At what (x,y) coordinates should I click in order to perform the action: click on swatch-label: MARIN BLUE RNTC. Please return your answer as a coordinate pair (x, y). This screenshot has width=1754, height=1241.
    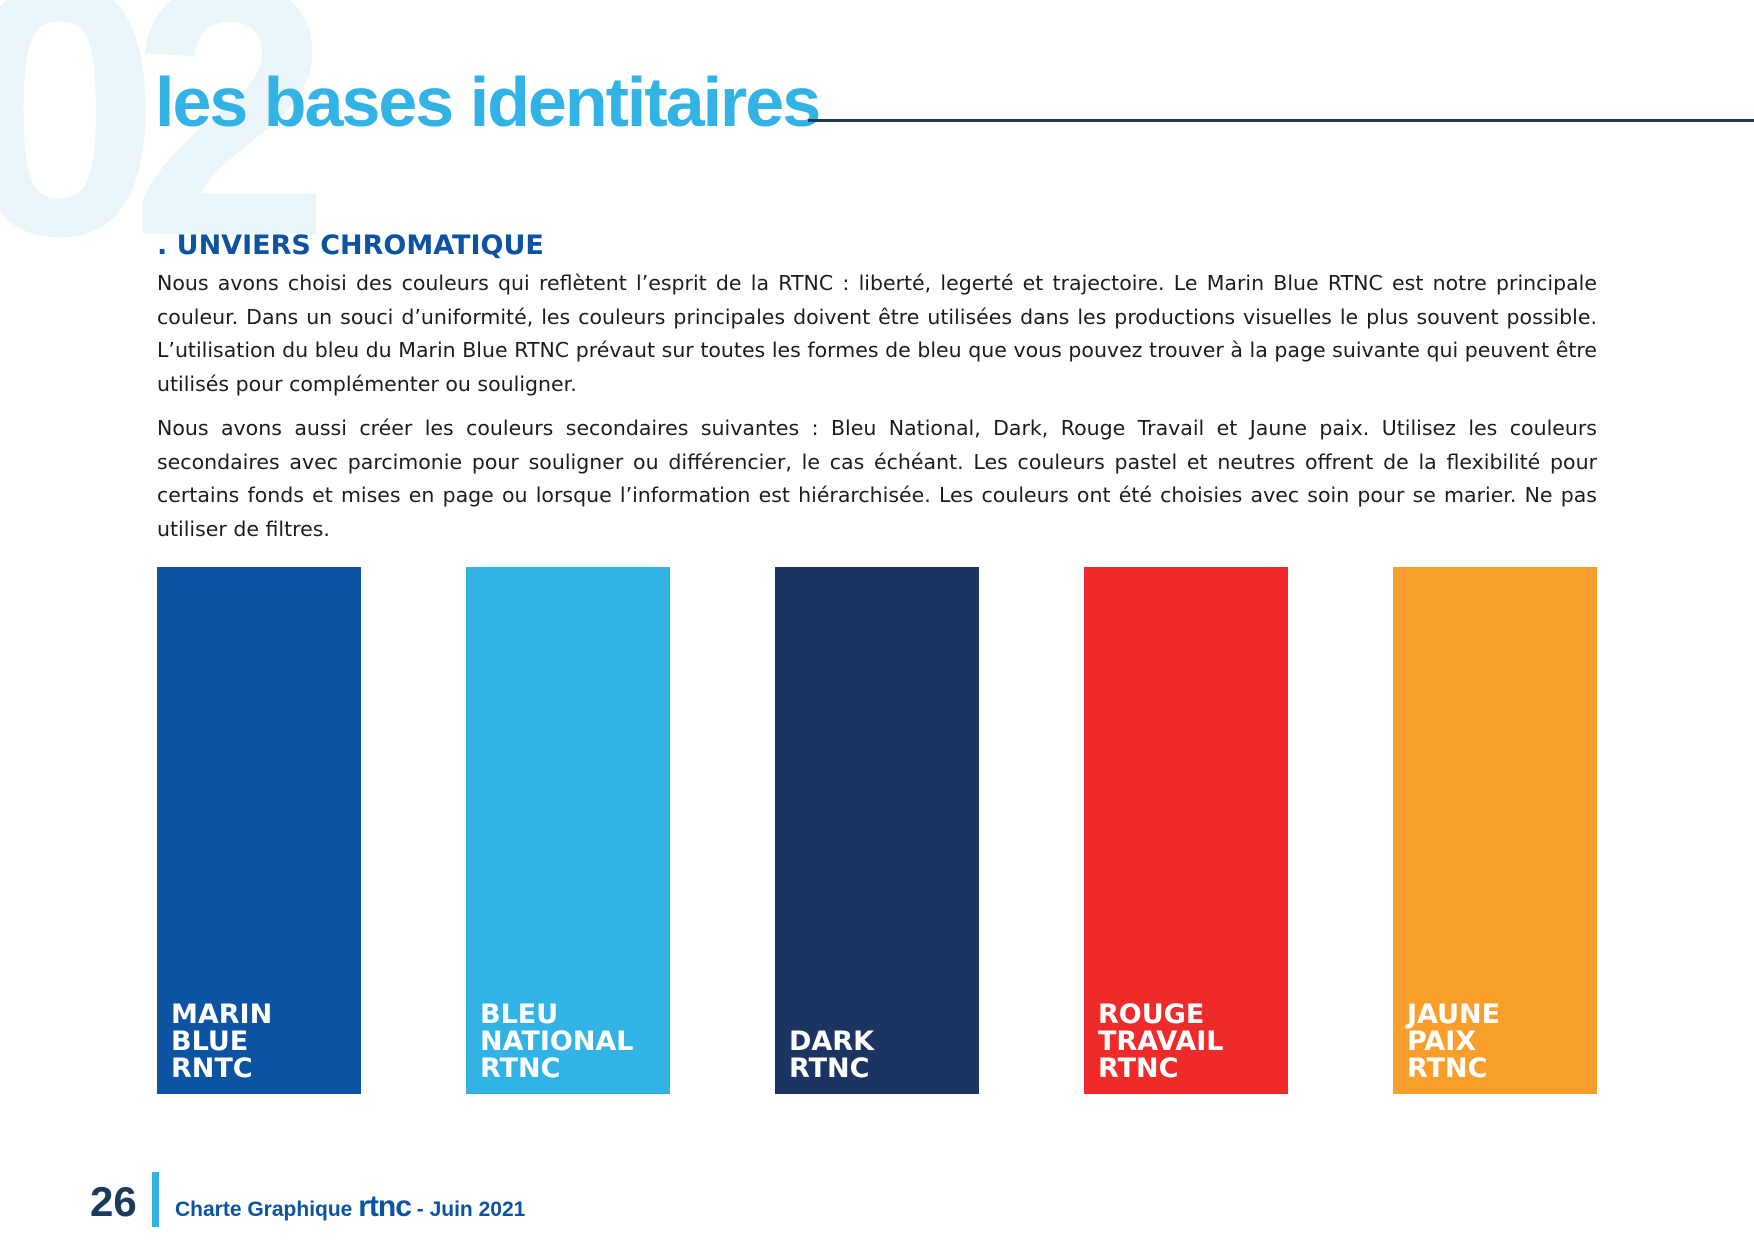
    Looking at the image, I should click on (221, 1041).